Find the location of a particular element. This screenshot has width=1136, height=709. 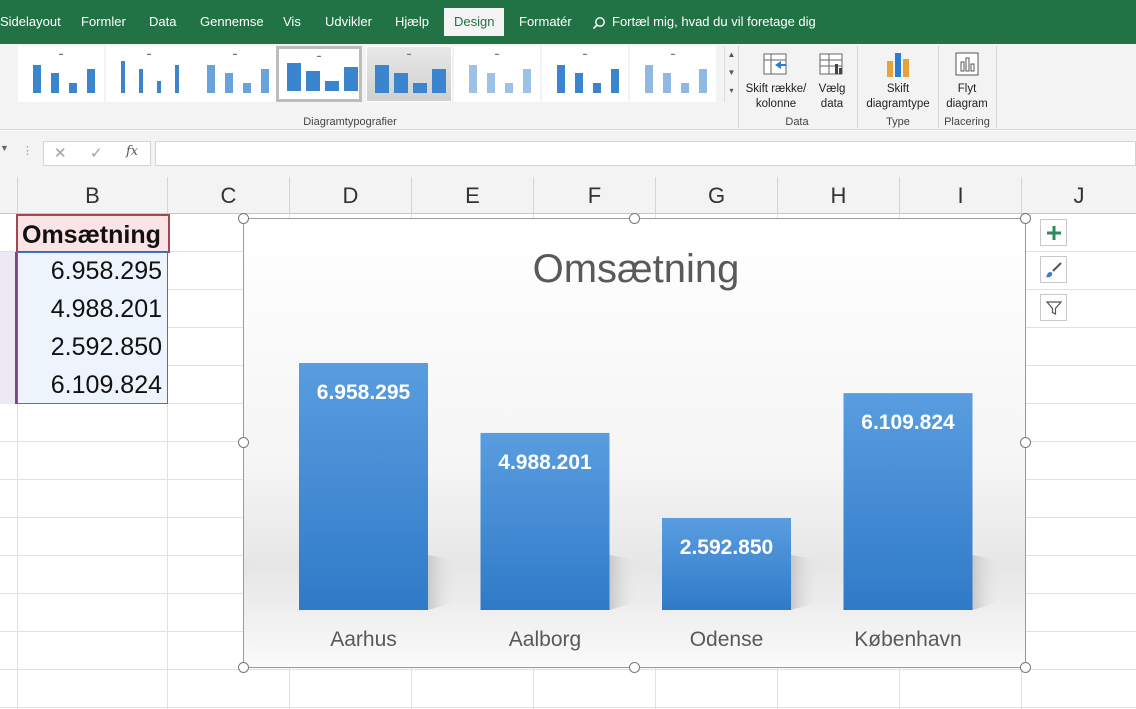

chart-data-label: 6.109.824 is located at coordinates (908, 422).